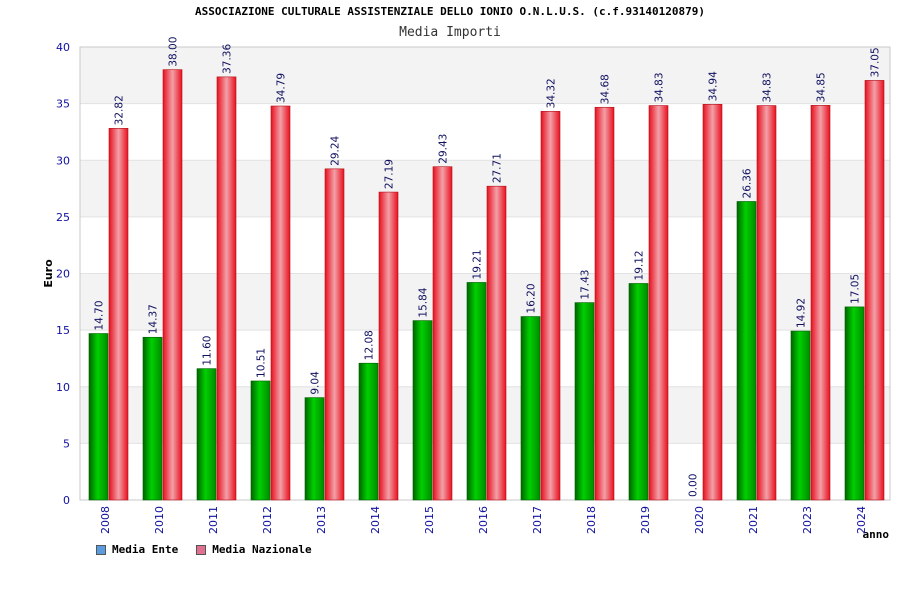  Describe the element at coordinates (714, 86) in the screenshot. I see `data-label: 34.94` at that location.